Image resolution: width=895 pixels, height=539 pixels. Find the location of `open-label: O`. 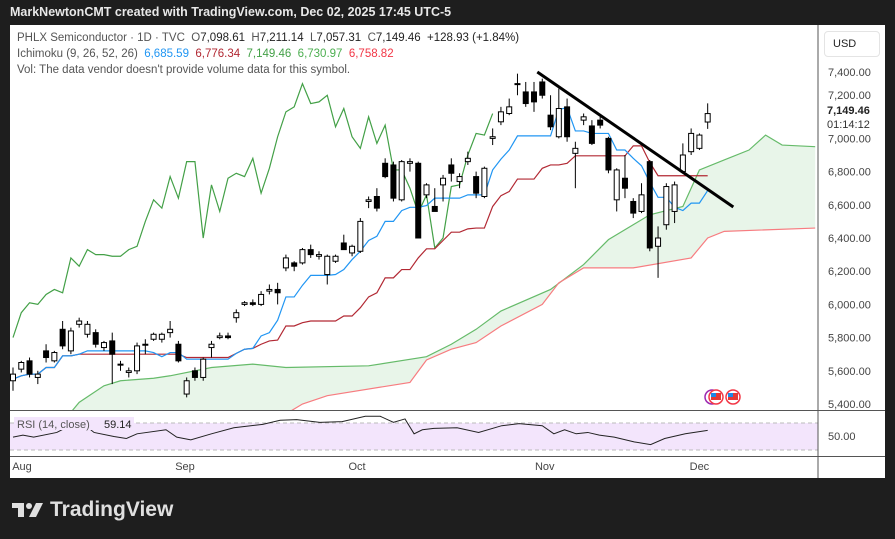

open-label: O is located at coordinates (196, 38).